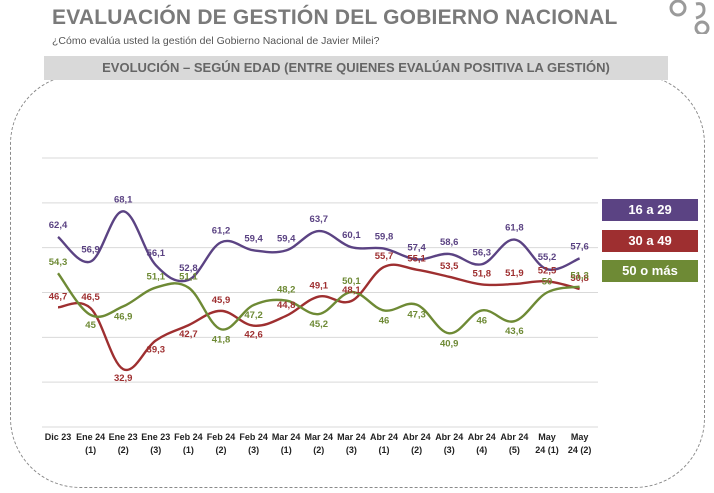 The image size is (714, 493). What do you see at coordinates (253, 315) in the screenshot?
I see `data-label: 47,2` at bounding box center [253, 315].